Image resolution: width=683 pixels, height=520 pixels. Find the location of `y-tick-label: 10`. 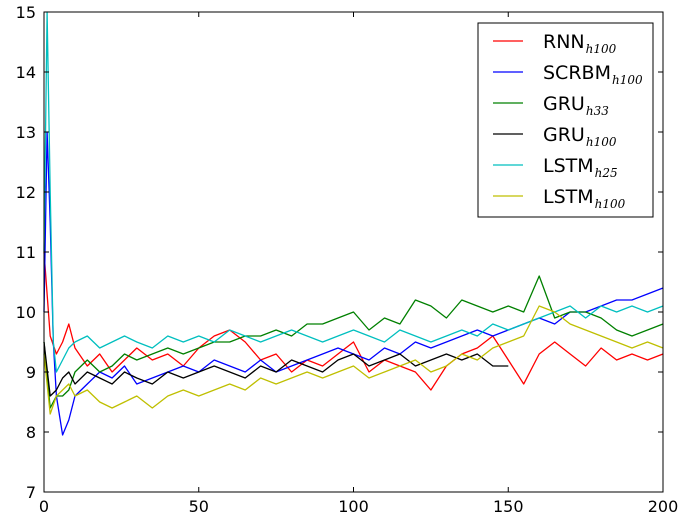

y-tick-label: 10 is located at coordinates (26, 312).